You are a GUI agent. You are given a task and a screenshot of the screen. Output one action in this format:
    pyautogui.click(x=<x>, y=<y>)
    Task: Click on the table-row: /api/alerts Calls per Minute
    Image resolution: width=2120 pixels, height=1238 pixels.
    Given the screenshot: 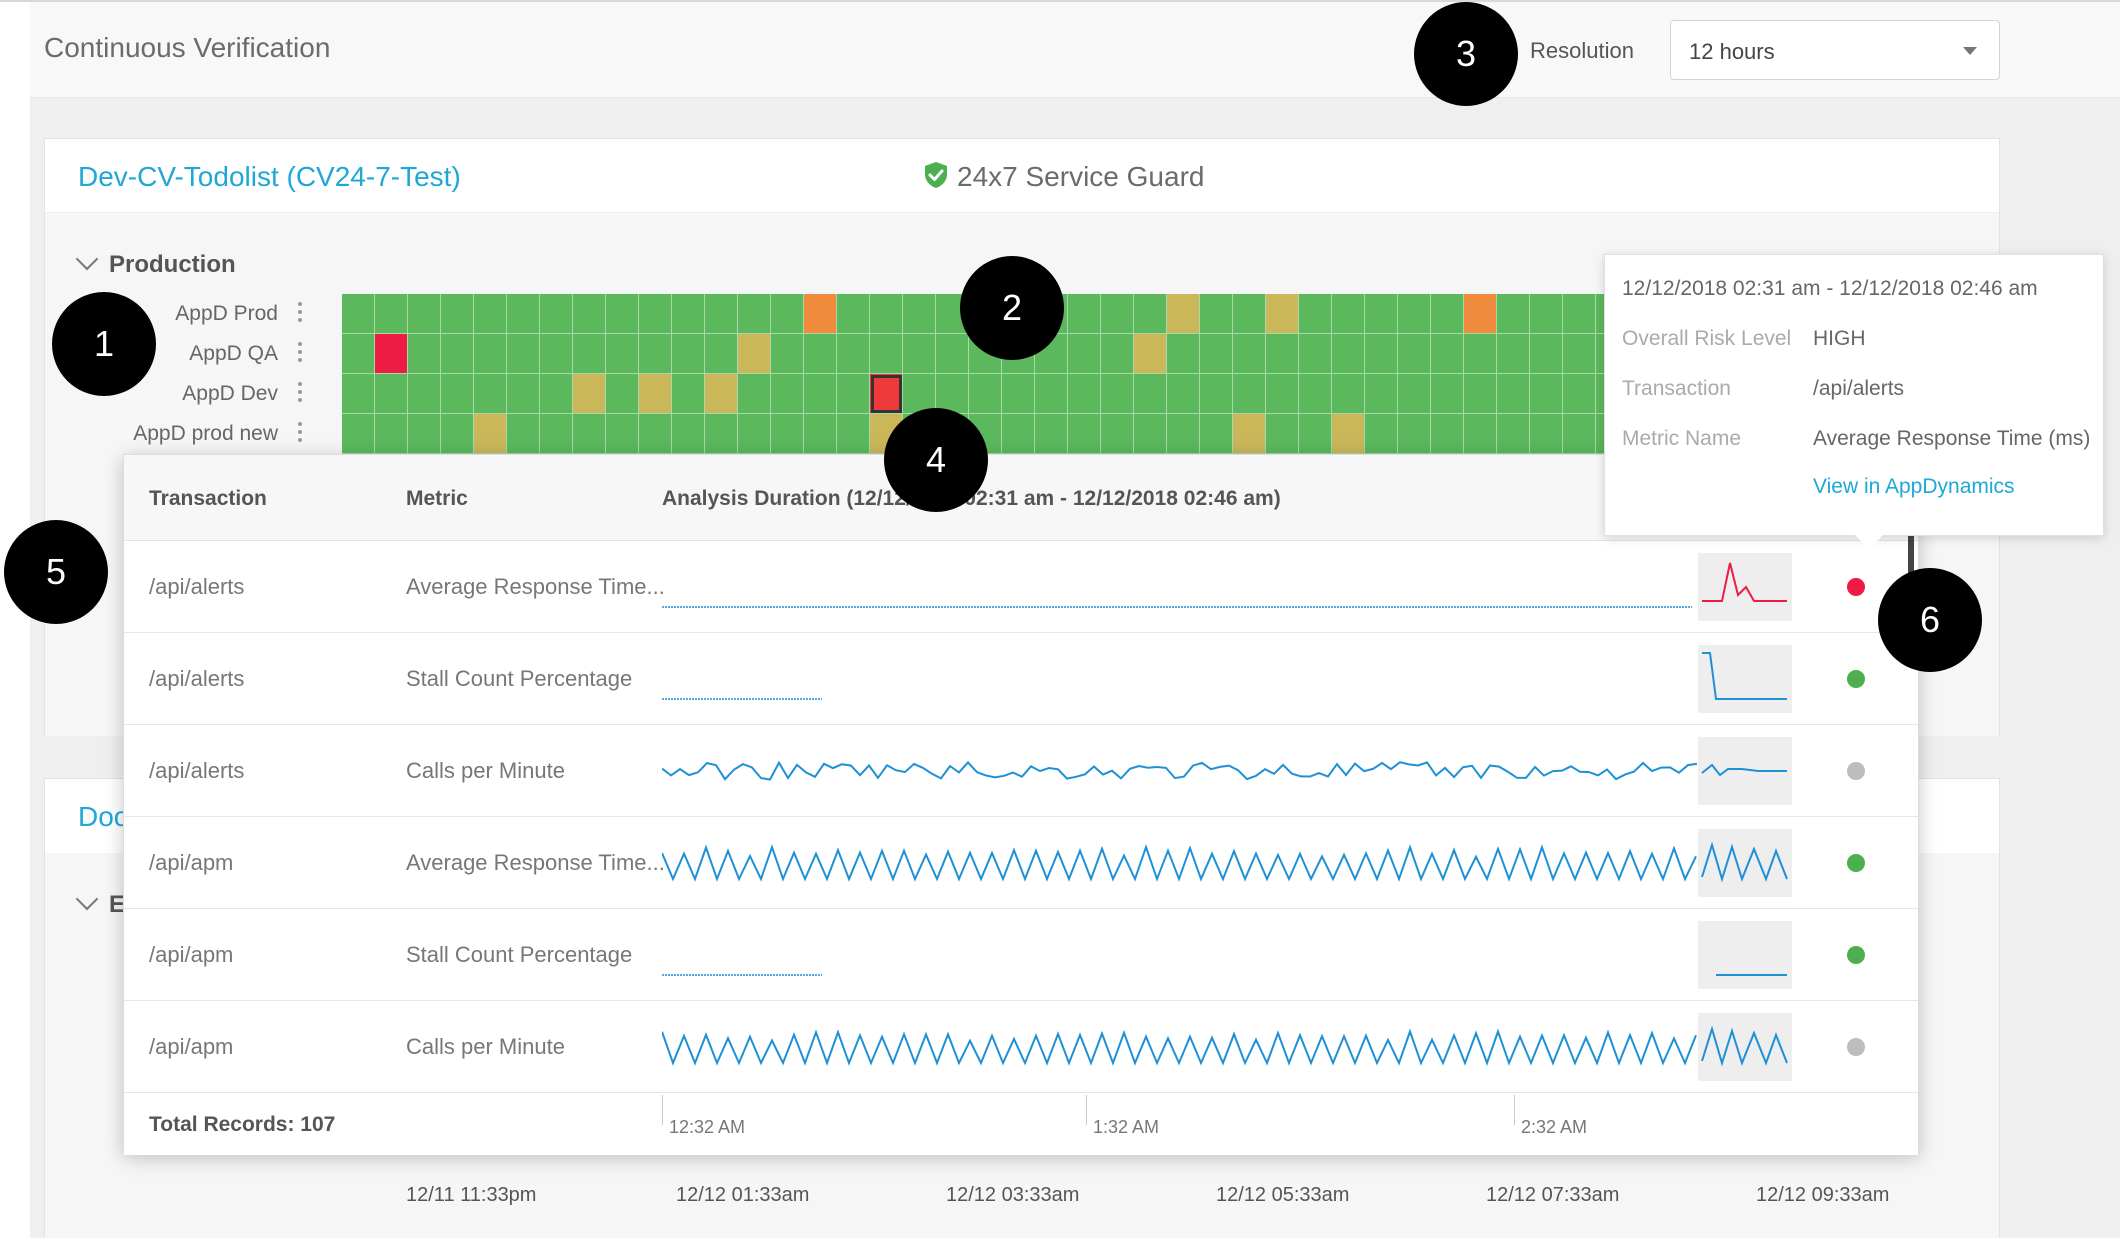 What is the action you would take?
    pyautogui.click(x=1021, y=771)
    